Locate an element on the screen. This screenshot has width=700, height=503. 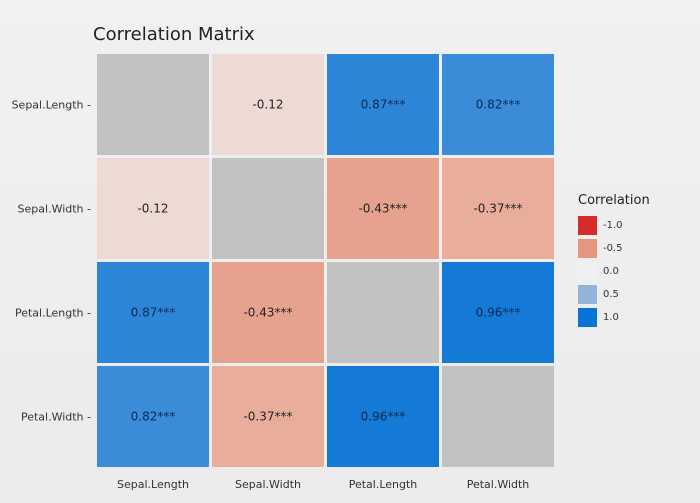
y-tick-label: Sepal.Width - is located at coordinates (54, 209).